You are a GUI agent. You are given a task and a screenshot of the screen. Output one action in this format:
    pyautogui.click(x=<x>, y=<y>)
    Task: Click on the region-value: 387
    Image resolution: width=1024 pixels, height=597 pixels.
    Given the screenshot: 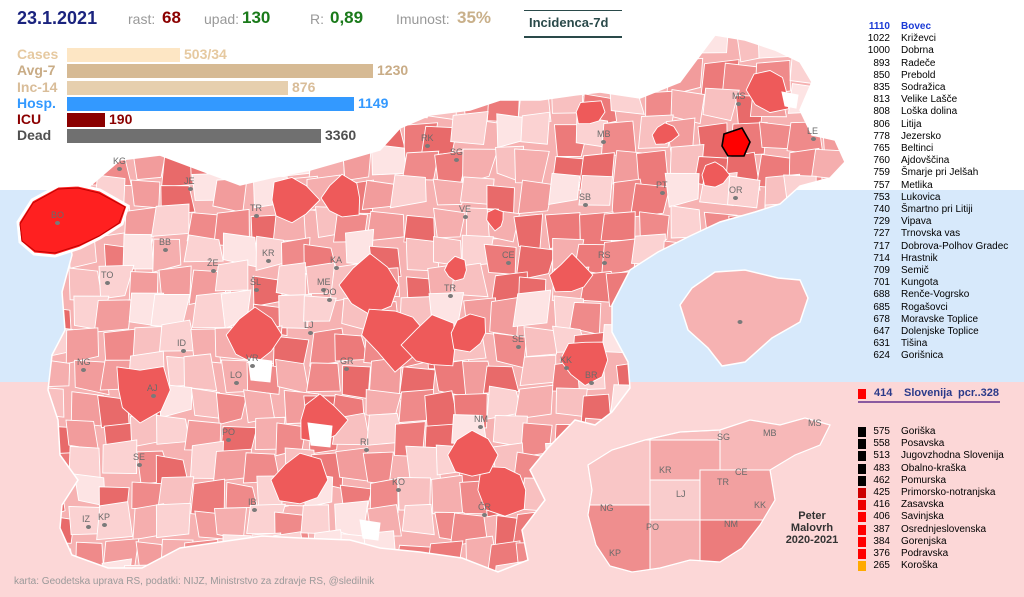 What is the action you would take?
    pyautogui.click(x=881, y=529)
    